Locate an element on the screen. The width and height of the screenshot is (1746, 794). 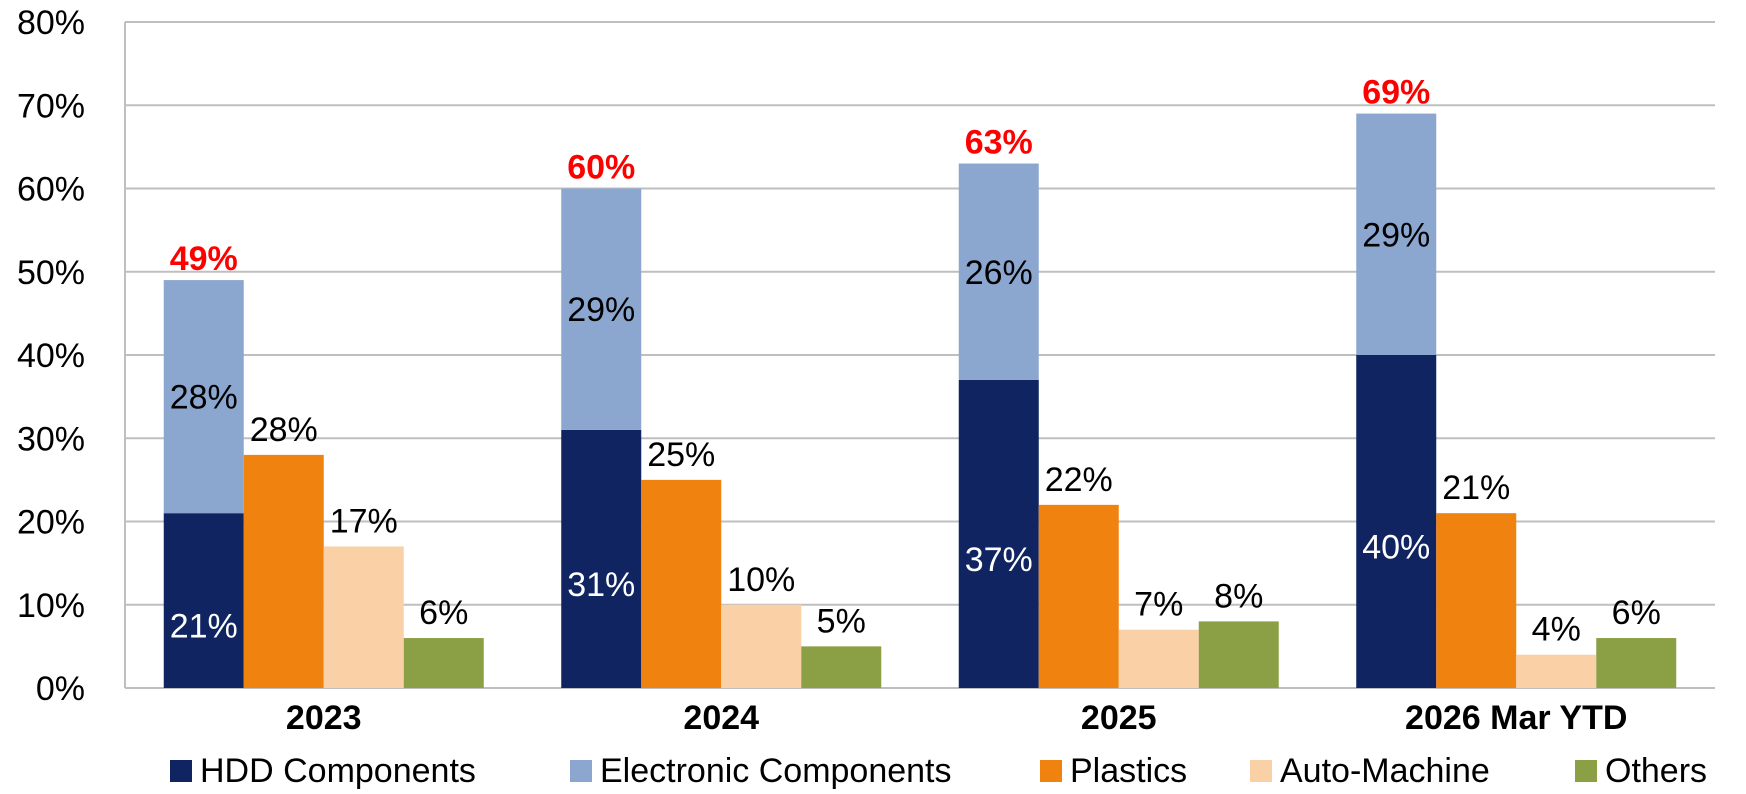
data-label-hdd-components: 21% is located at coordinates (204, 627).